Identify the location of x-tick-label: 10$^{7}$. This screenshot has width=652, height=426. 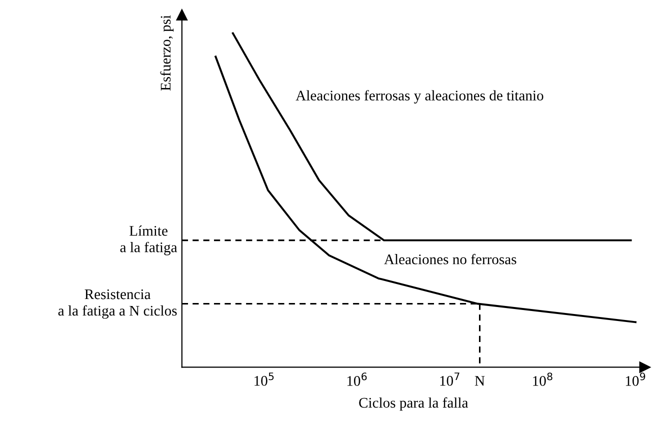
(450, 379).